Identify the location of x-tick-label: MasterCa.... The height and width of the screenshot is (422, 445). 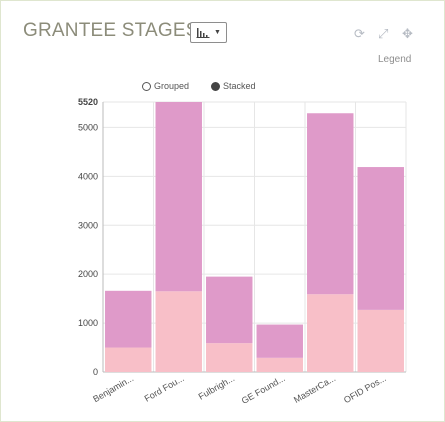
(314, 389).